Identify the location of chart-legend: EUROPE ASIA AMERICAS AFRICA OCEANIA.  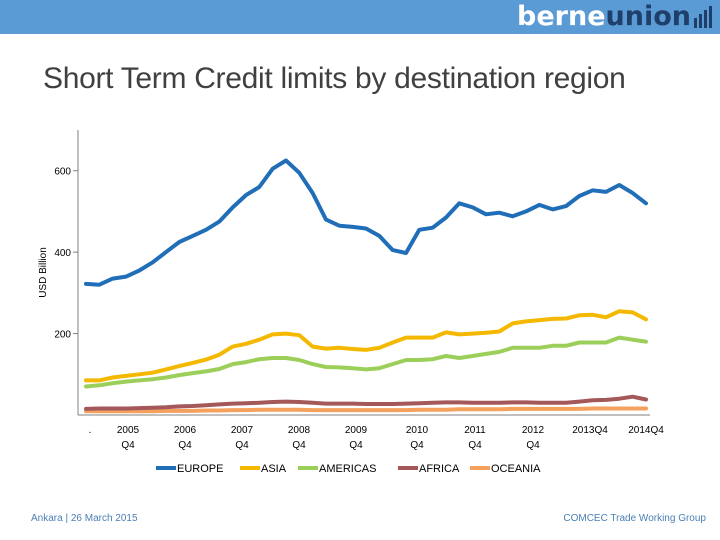
(348, 469).